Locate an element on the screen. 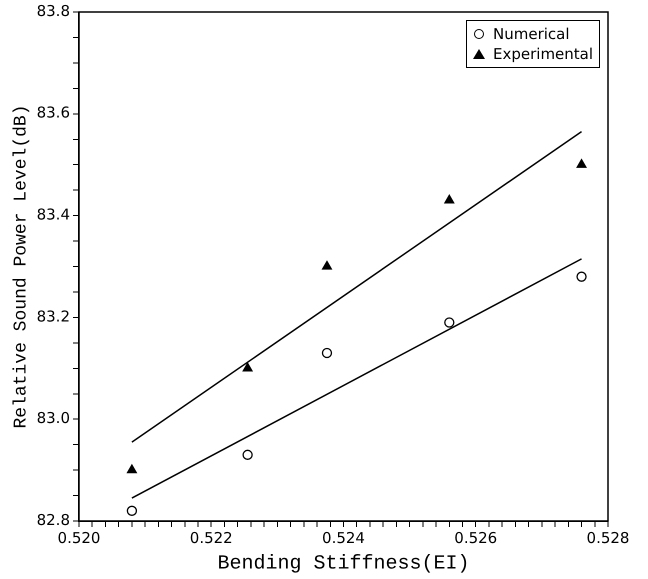  x-tick-label: 0.526 is located at coordinates (476, 537).